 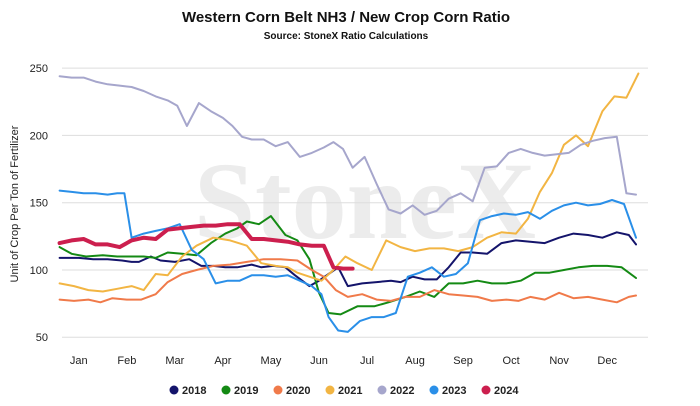 I want to click on legend-label-2019: 2019, so click(x=246, y=391).